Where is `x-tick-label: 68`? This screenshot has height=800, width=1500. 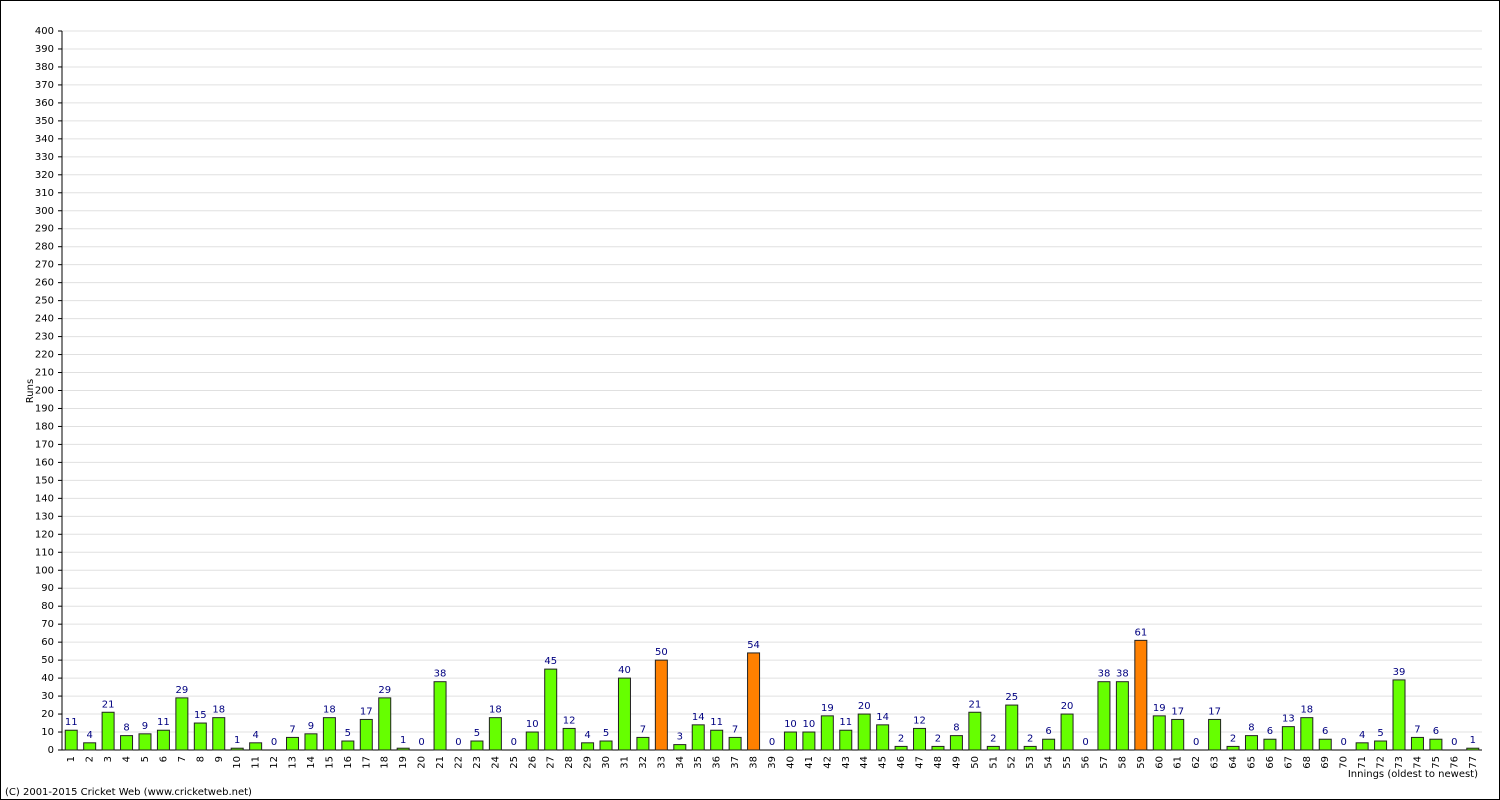 x-tick-label: 68 is located at coordinates (1307, 762).